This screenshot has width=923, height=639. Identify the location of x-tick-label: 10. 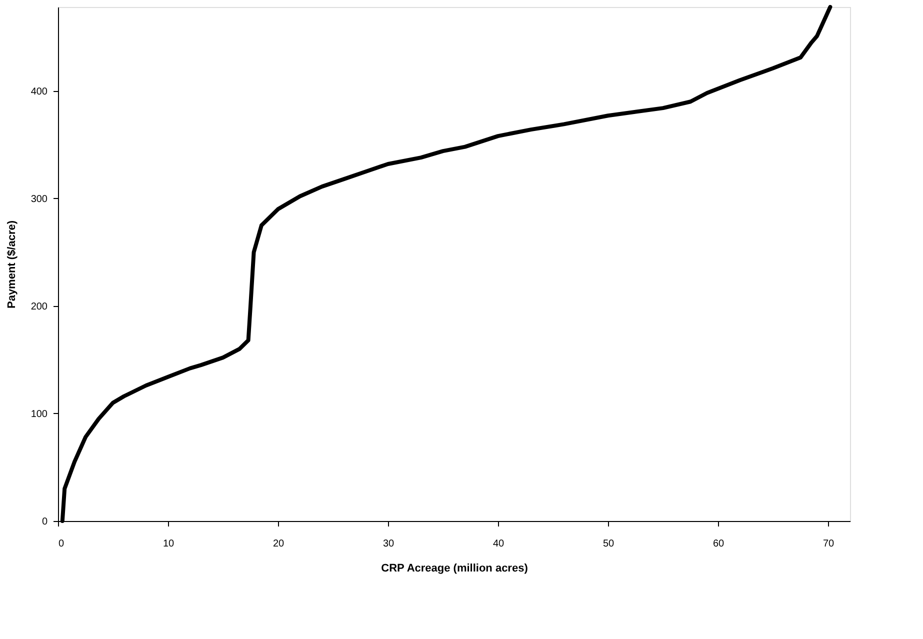
(168, 544).